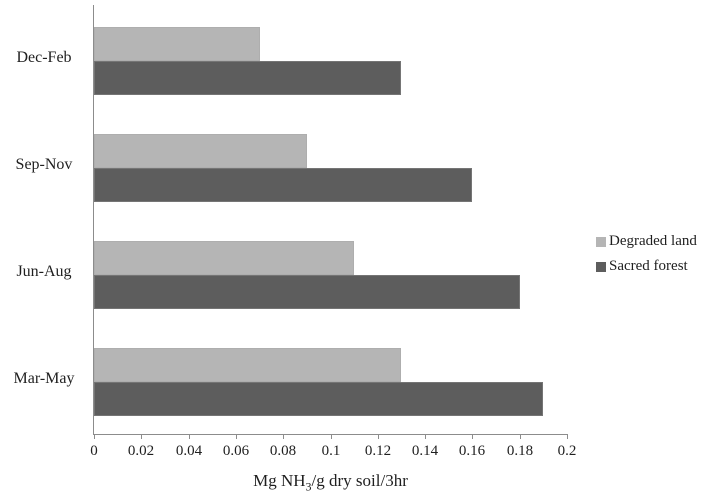 The image size is (720, 498). I want to click on y-axis-line, so click(93, 220).